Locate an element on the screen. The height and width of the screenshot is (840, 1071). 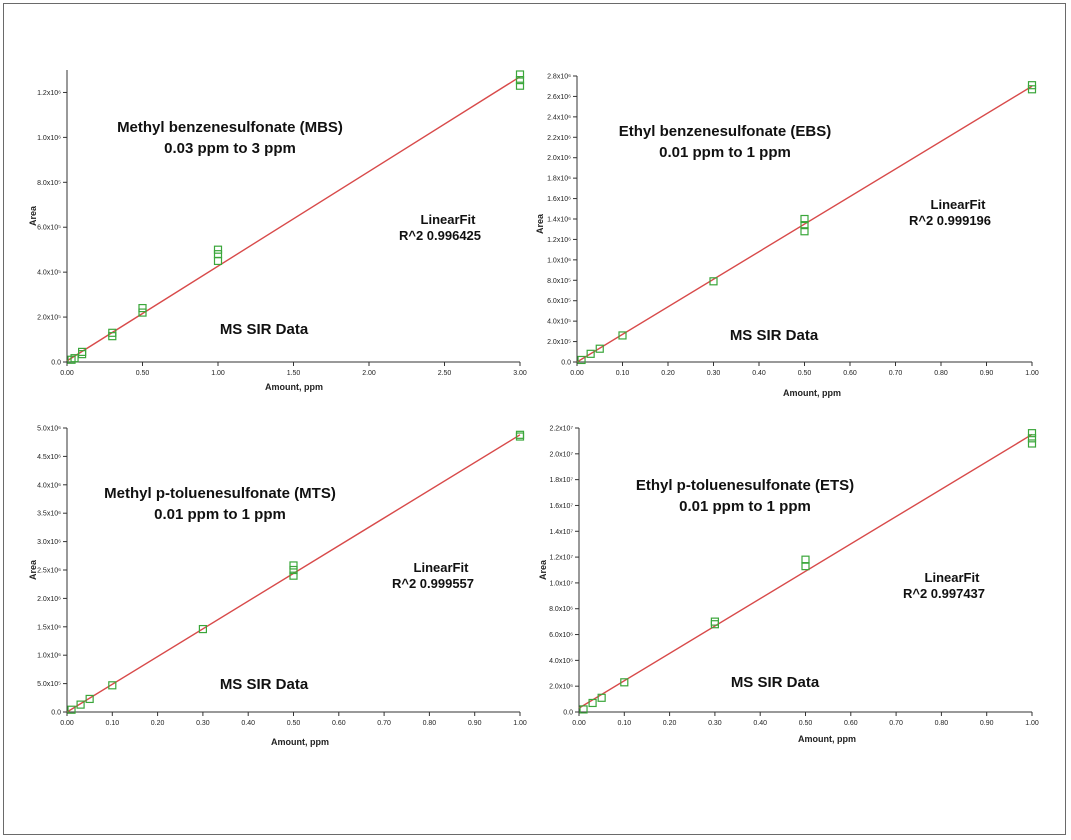
r-squared-label: R^2 0.999557 is located at coordinates (433, 583).